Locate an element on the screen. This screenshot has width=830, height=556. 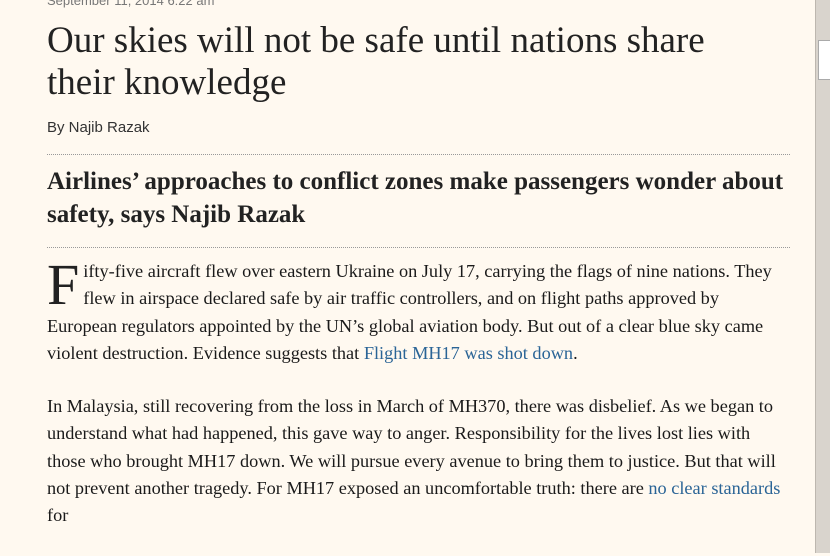
side-widget is located at coordinates (824, 60).